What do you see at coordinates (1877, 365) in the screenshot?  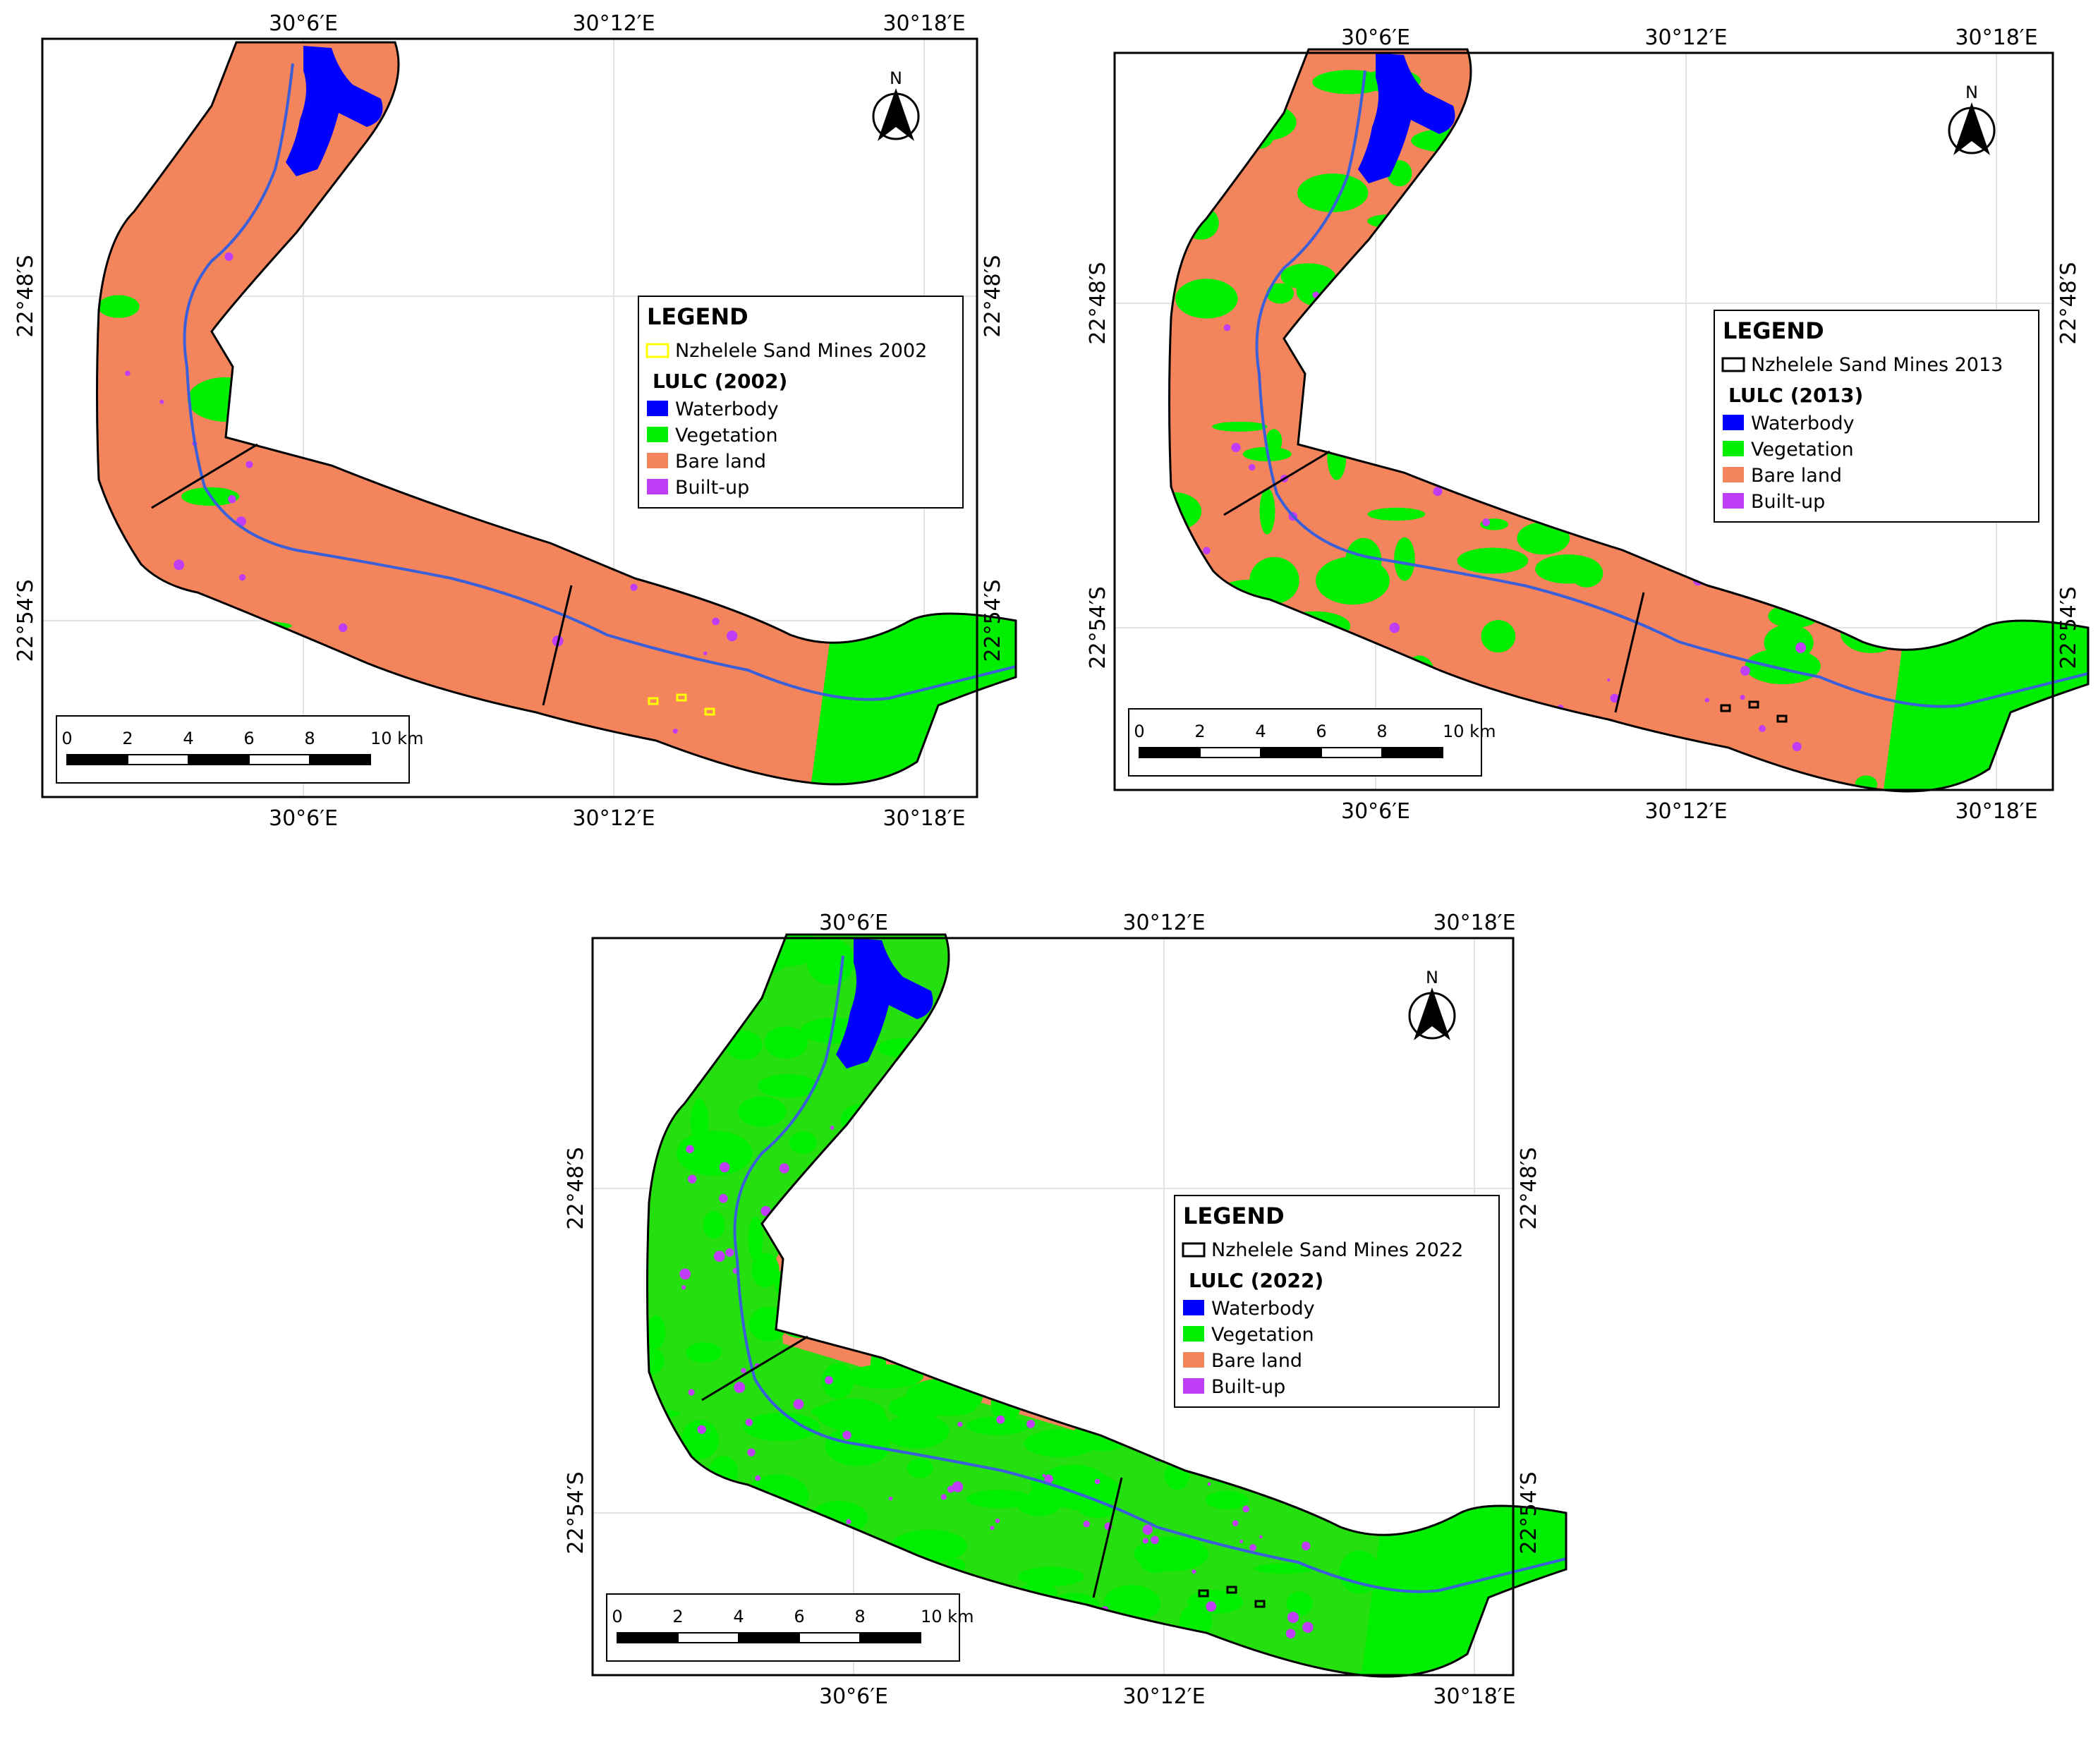 I see `legend-site-label: Nzhelele Sand Mines 2013` at bounding box center [1877, 365].